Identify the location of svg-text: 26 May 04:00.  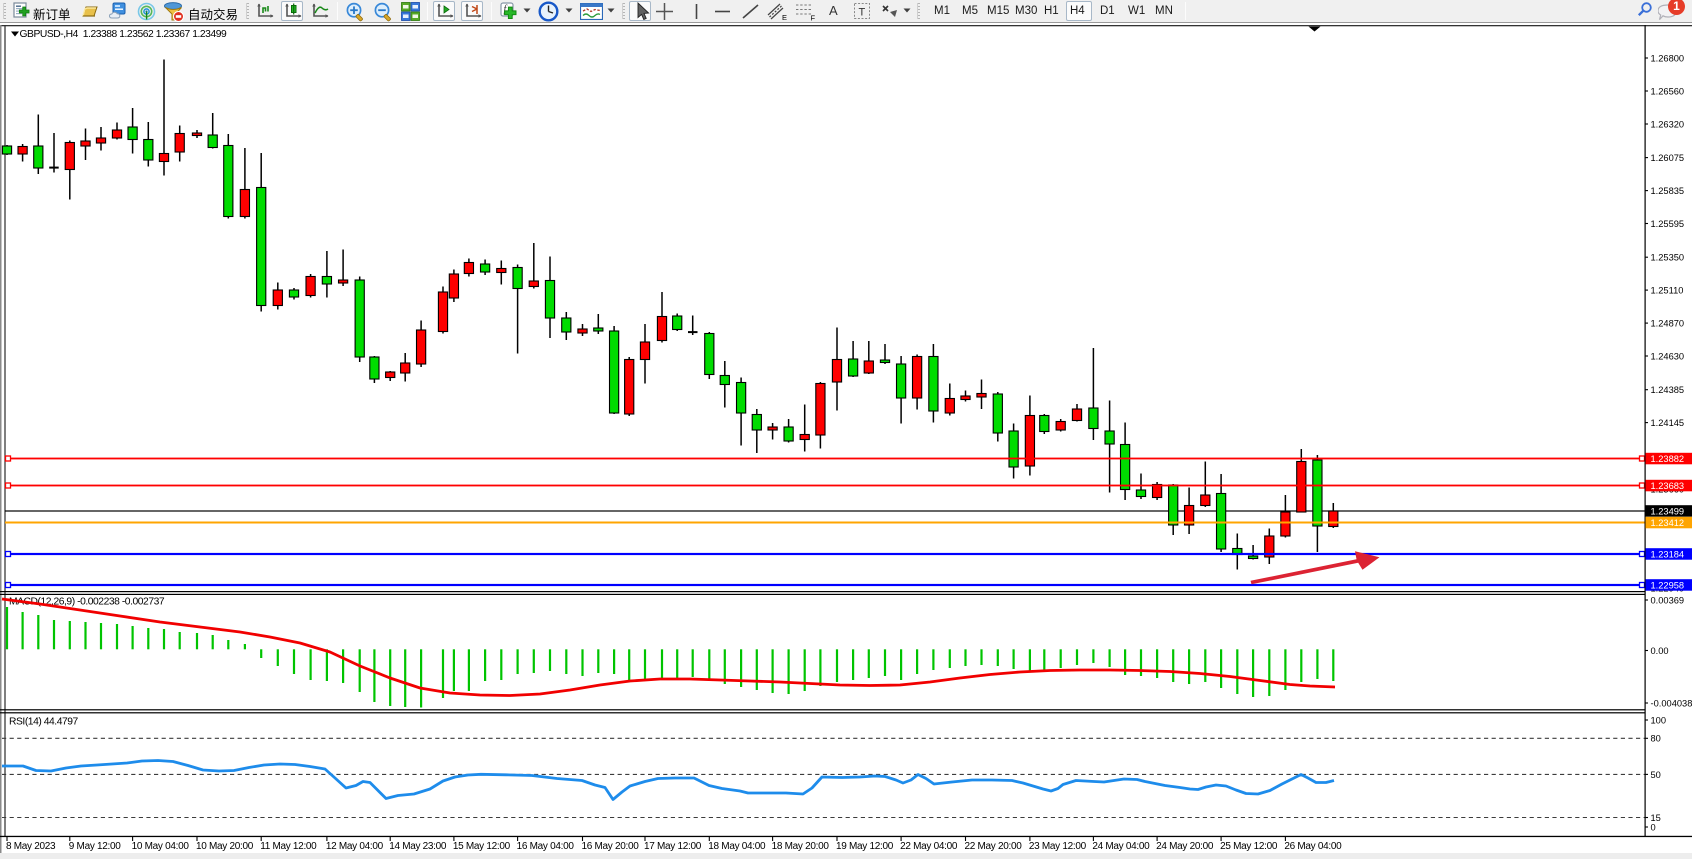
(1313, 846).